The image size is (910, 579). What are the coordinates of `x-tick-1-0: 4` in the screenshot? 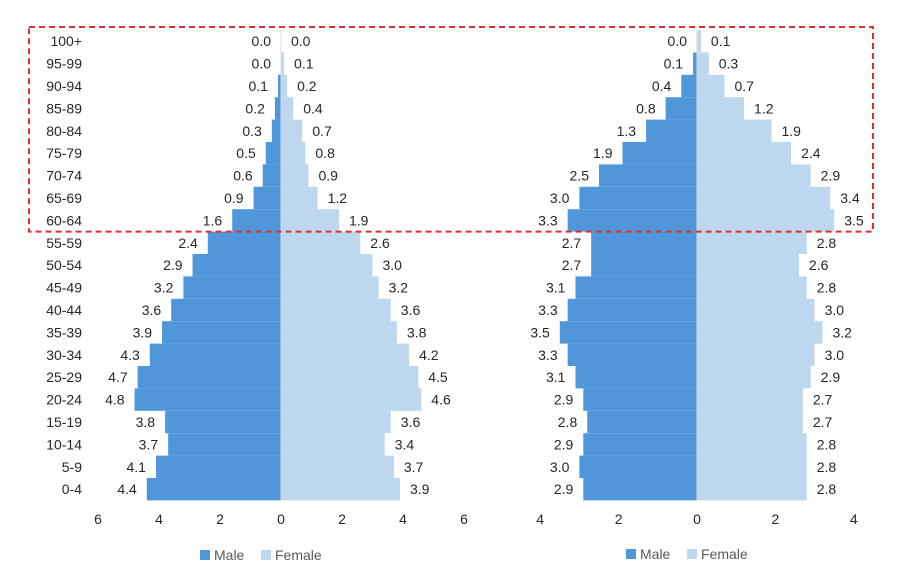 It's located at (540, 519).